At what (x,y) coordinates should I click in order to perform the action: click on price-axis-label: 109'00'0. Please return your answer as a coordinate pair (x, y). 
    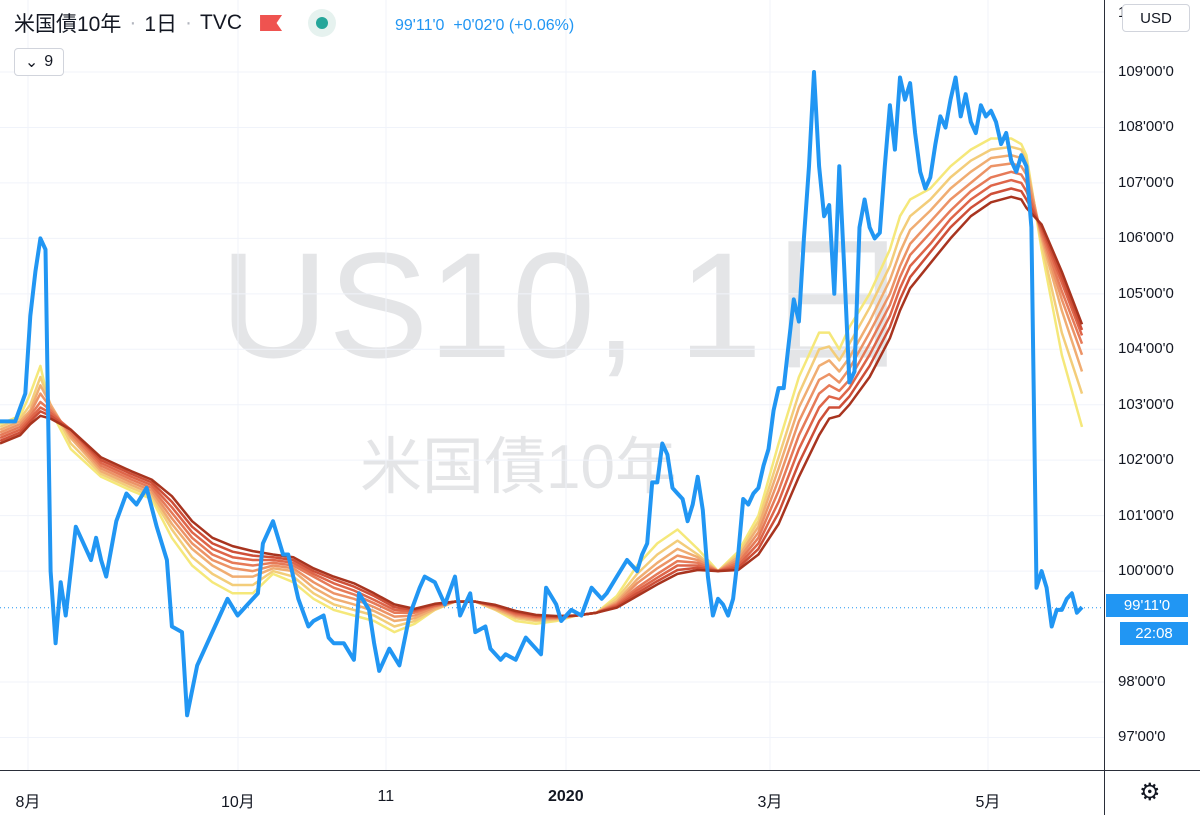
    Looking at the image, I should click on (1146, 71).